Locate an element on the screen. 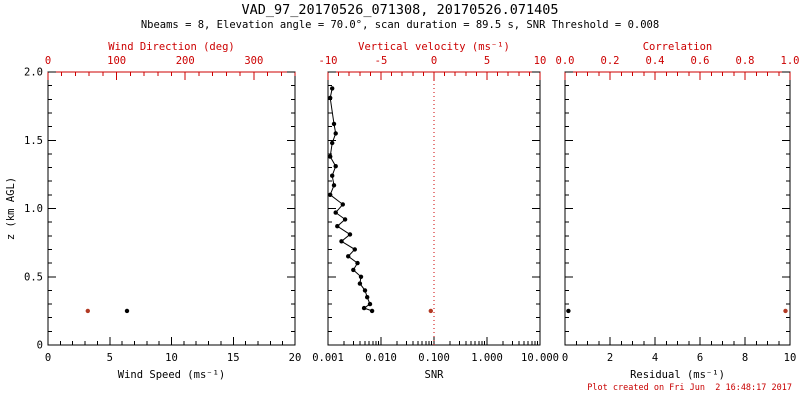 The image size is (800, 400). top-tick-label: -10 is located at coordinates (328, 61).